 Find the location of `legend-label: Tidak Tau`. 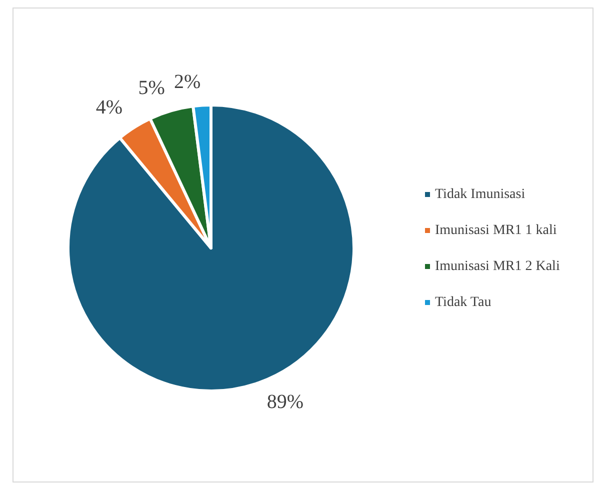

legend-label: Tidak Tau is located at coordinates (463, 302).